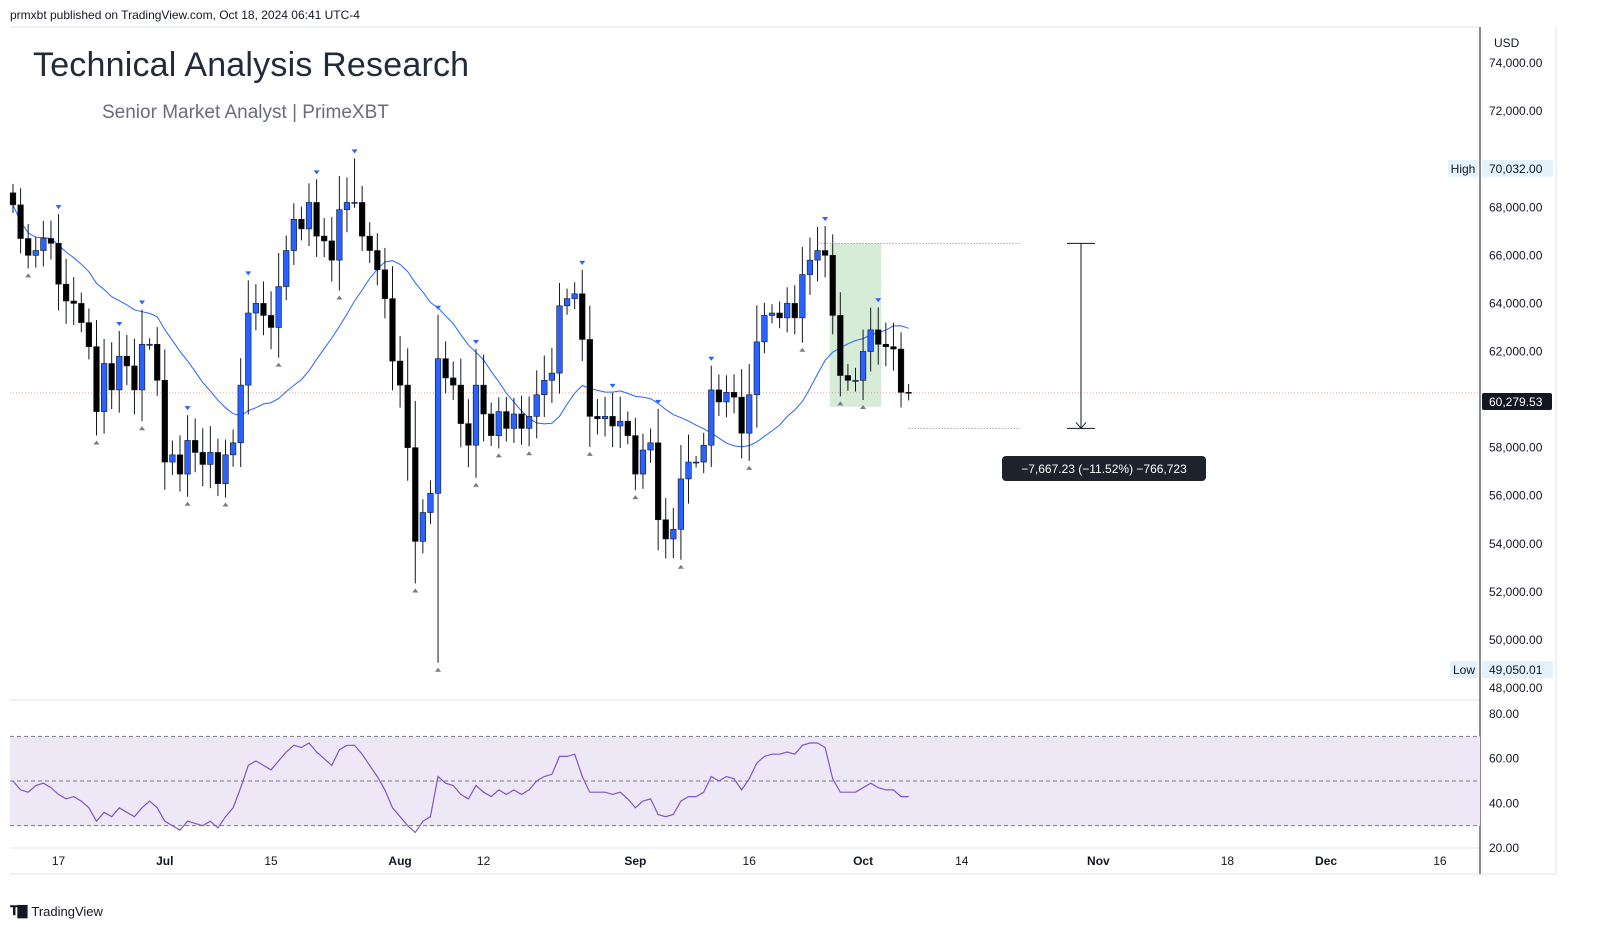 The width and height of the screenshot is (1600, 927). What do you see at coordinates (956, 336) in the screenshot?
I see `measure-tool-layer` at bounding box center [956, 336].